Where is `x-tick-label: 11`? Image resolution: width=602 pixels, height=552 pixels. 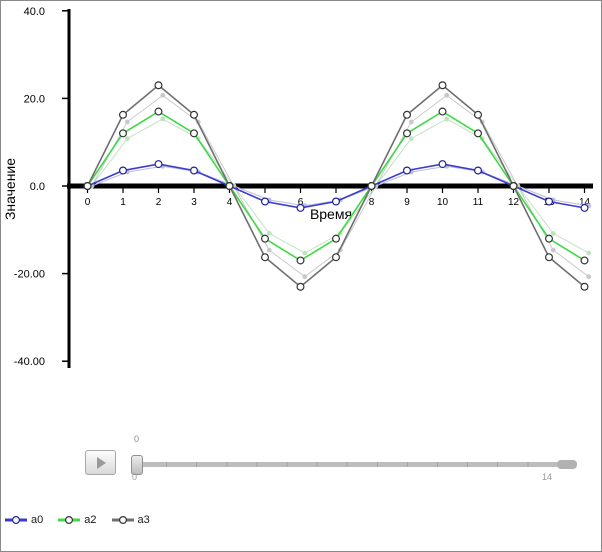
x-tick-label: 11 is located at coordinates (478, 202).